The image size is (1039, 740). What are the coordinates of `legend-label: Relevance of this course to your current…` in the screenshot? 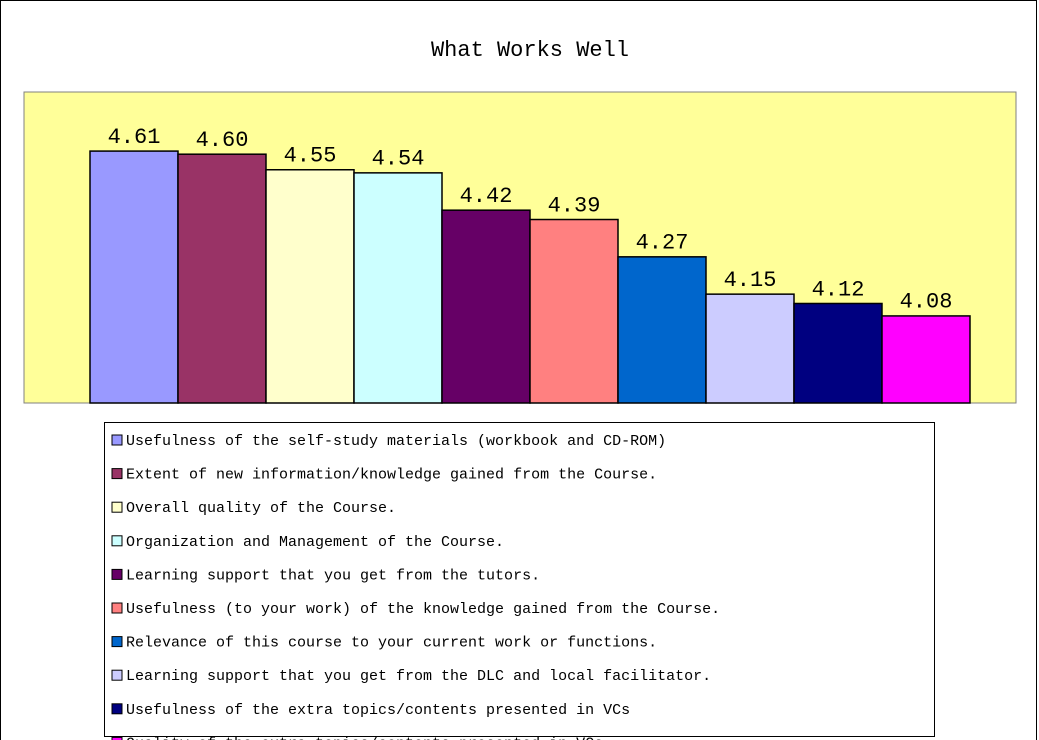 It's located at (391, 643).